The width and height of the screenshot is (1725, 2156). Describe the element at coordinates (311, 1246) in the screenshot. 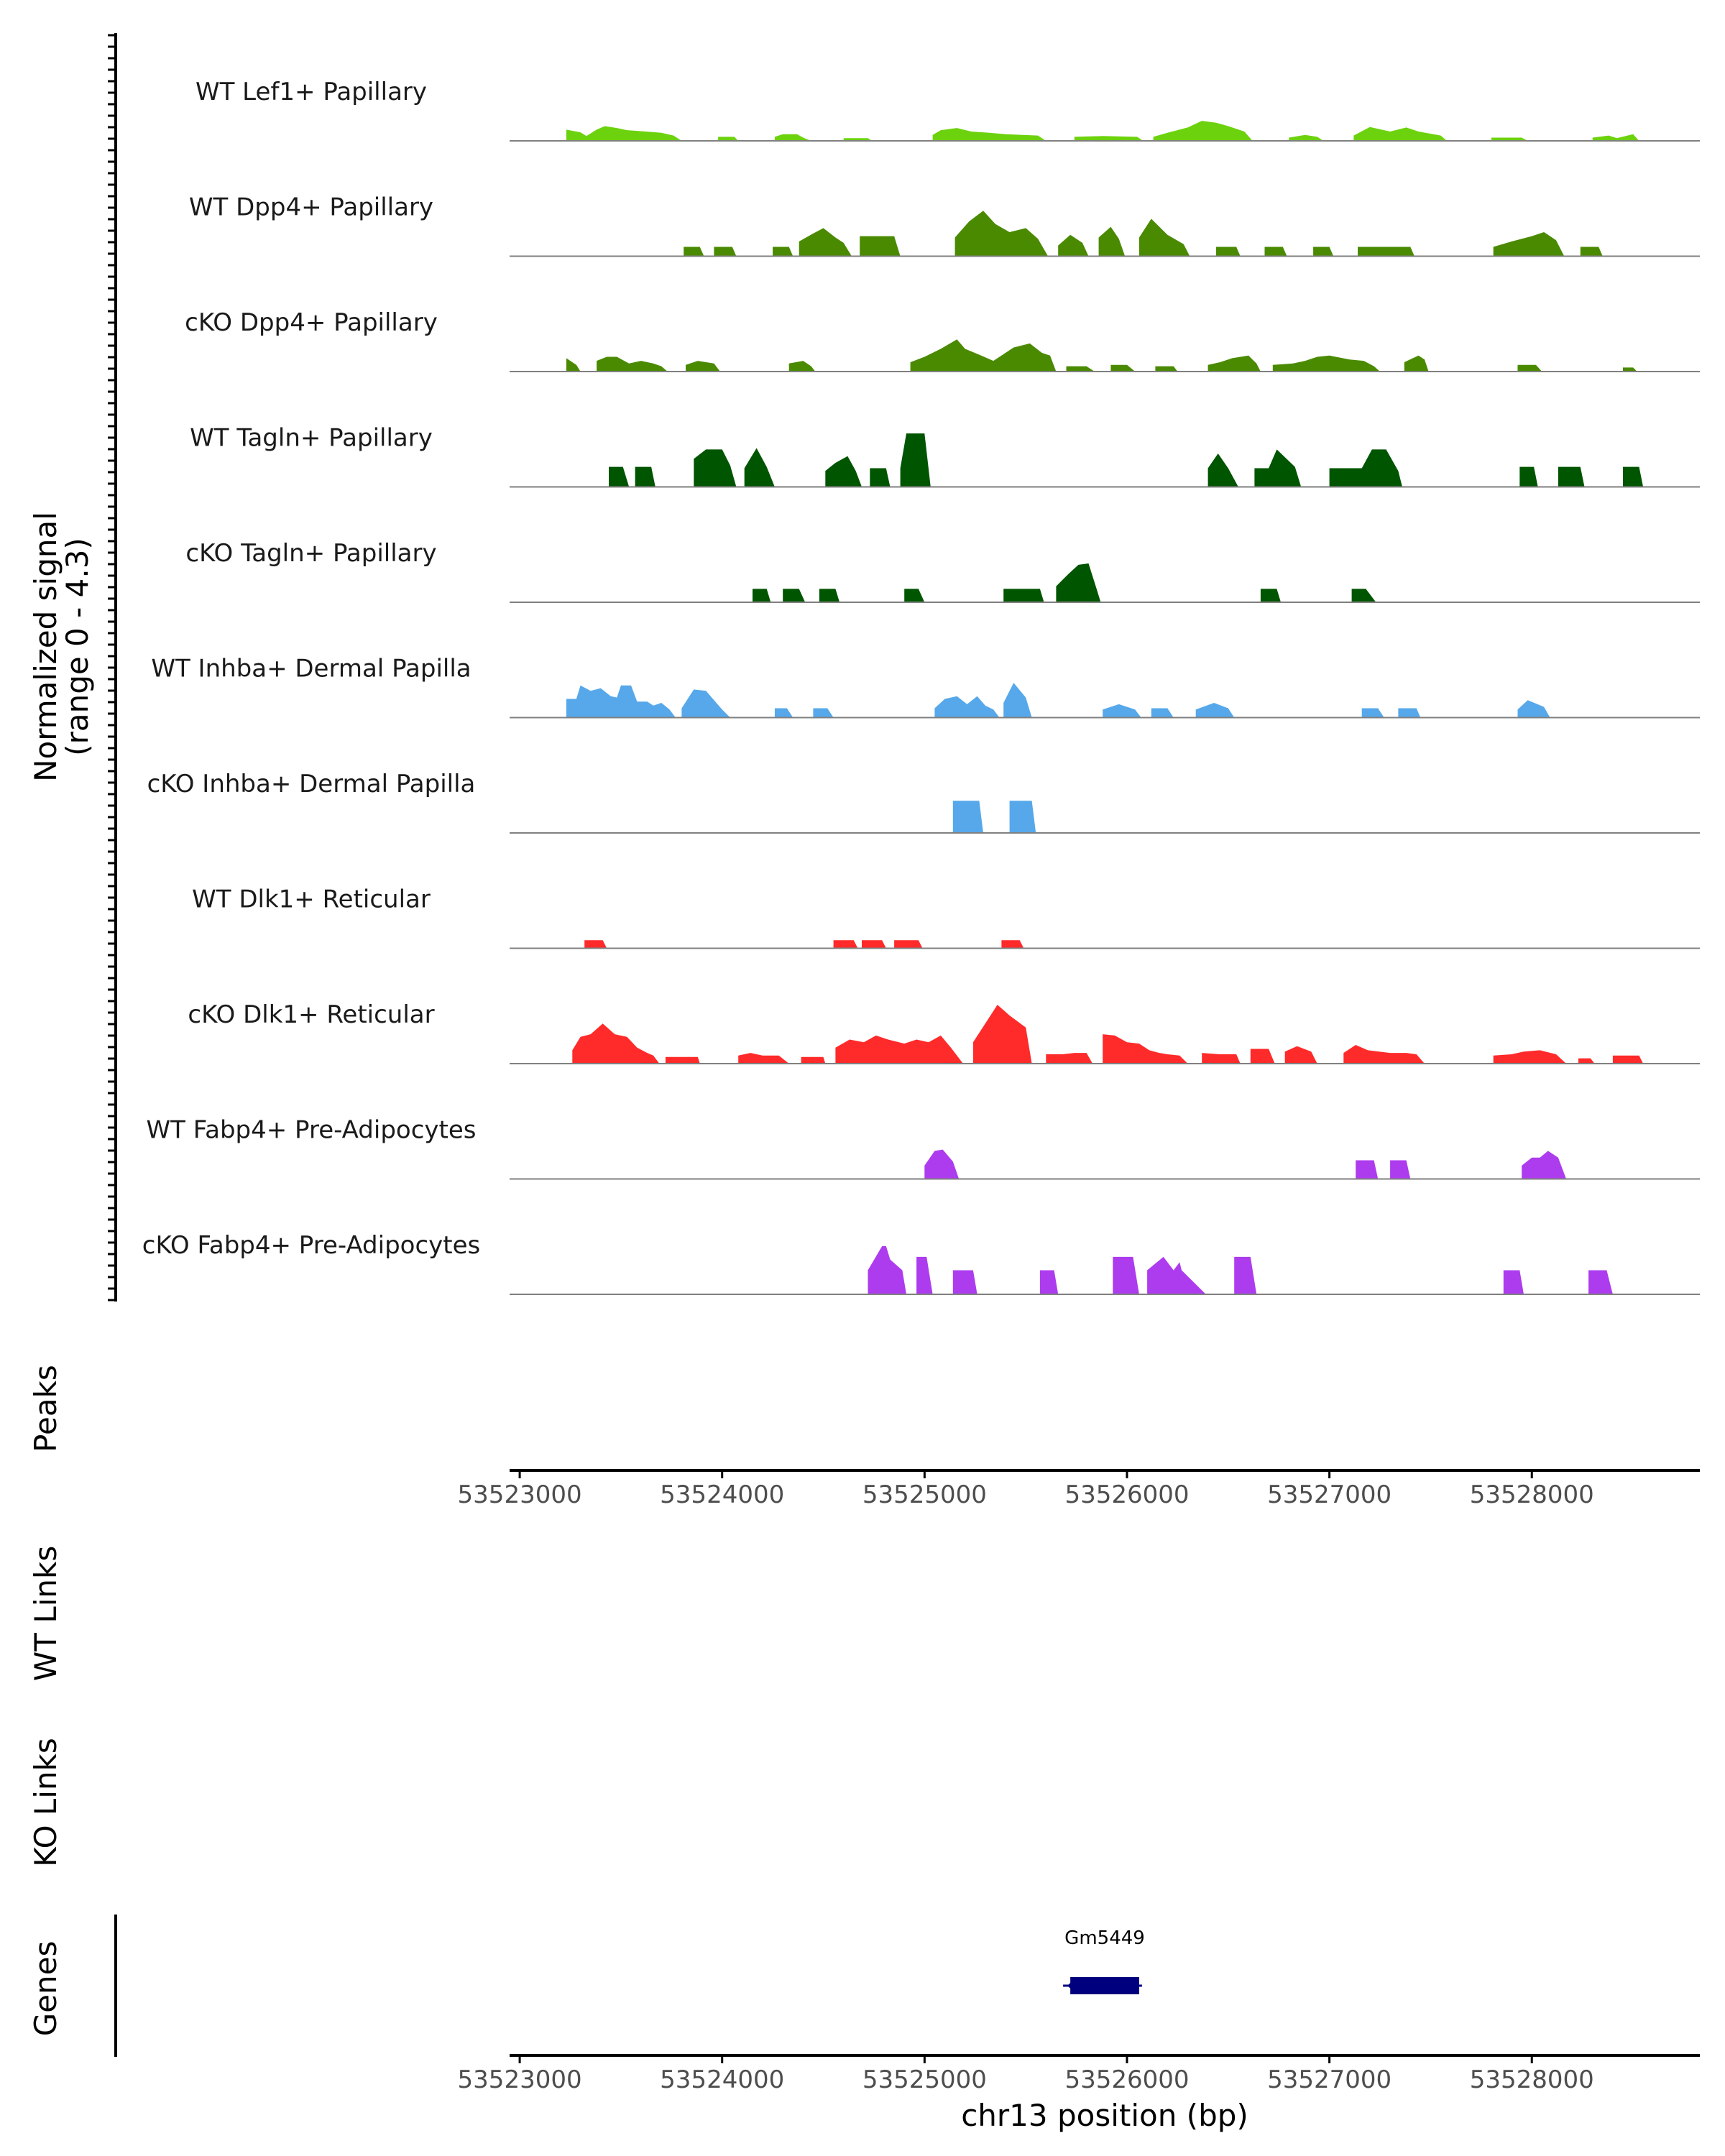

I see `track-label: cKO Fabp4+ Pre-Adipocytes` at that location.